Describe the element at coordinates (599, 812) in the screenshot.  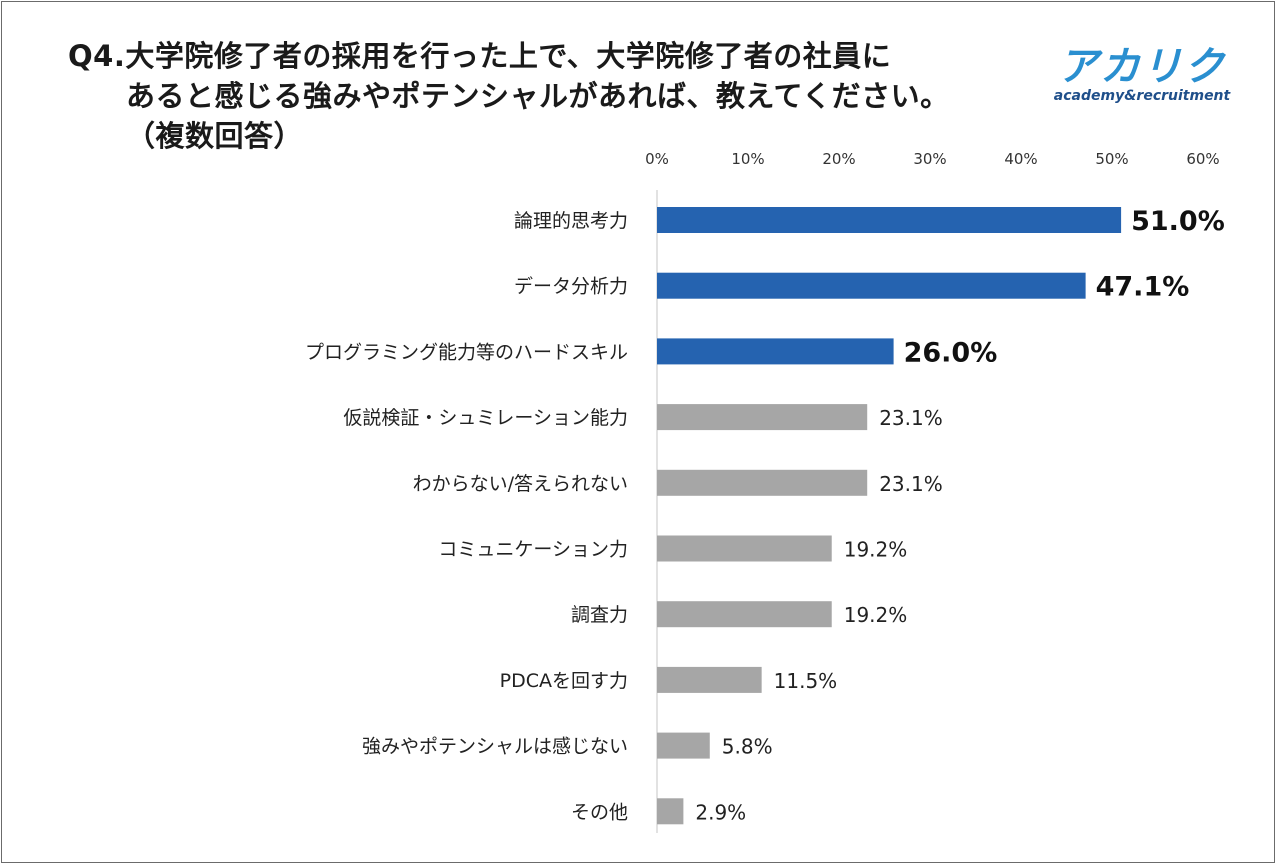
I see `category-label: その他` at that location.